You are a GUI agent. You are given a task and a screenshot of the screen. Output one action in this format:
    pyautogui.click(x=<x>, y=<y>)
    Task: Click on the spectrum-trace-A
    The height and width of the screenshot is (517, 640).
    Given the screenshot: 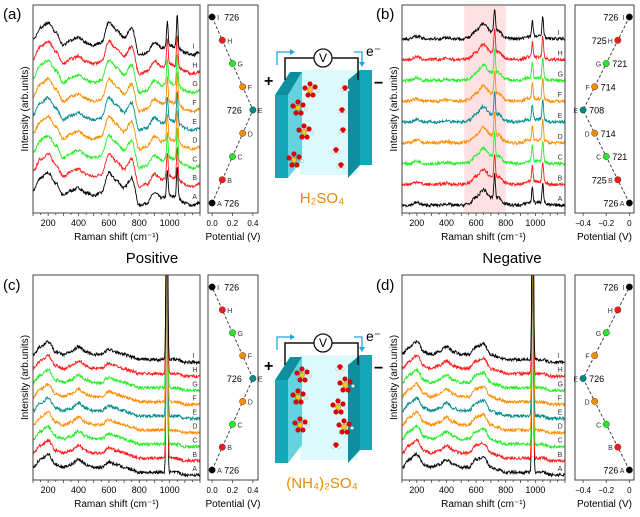 What is the action you would take?
    pyautogui.click(x=483, y=191)
    